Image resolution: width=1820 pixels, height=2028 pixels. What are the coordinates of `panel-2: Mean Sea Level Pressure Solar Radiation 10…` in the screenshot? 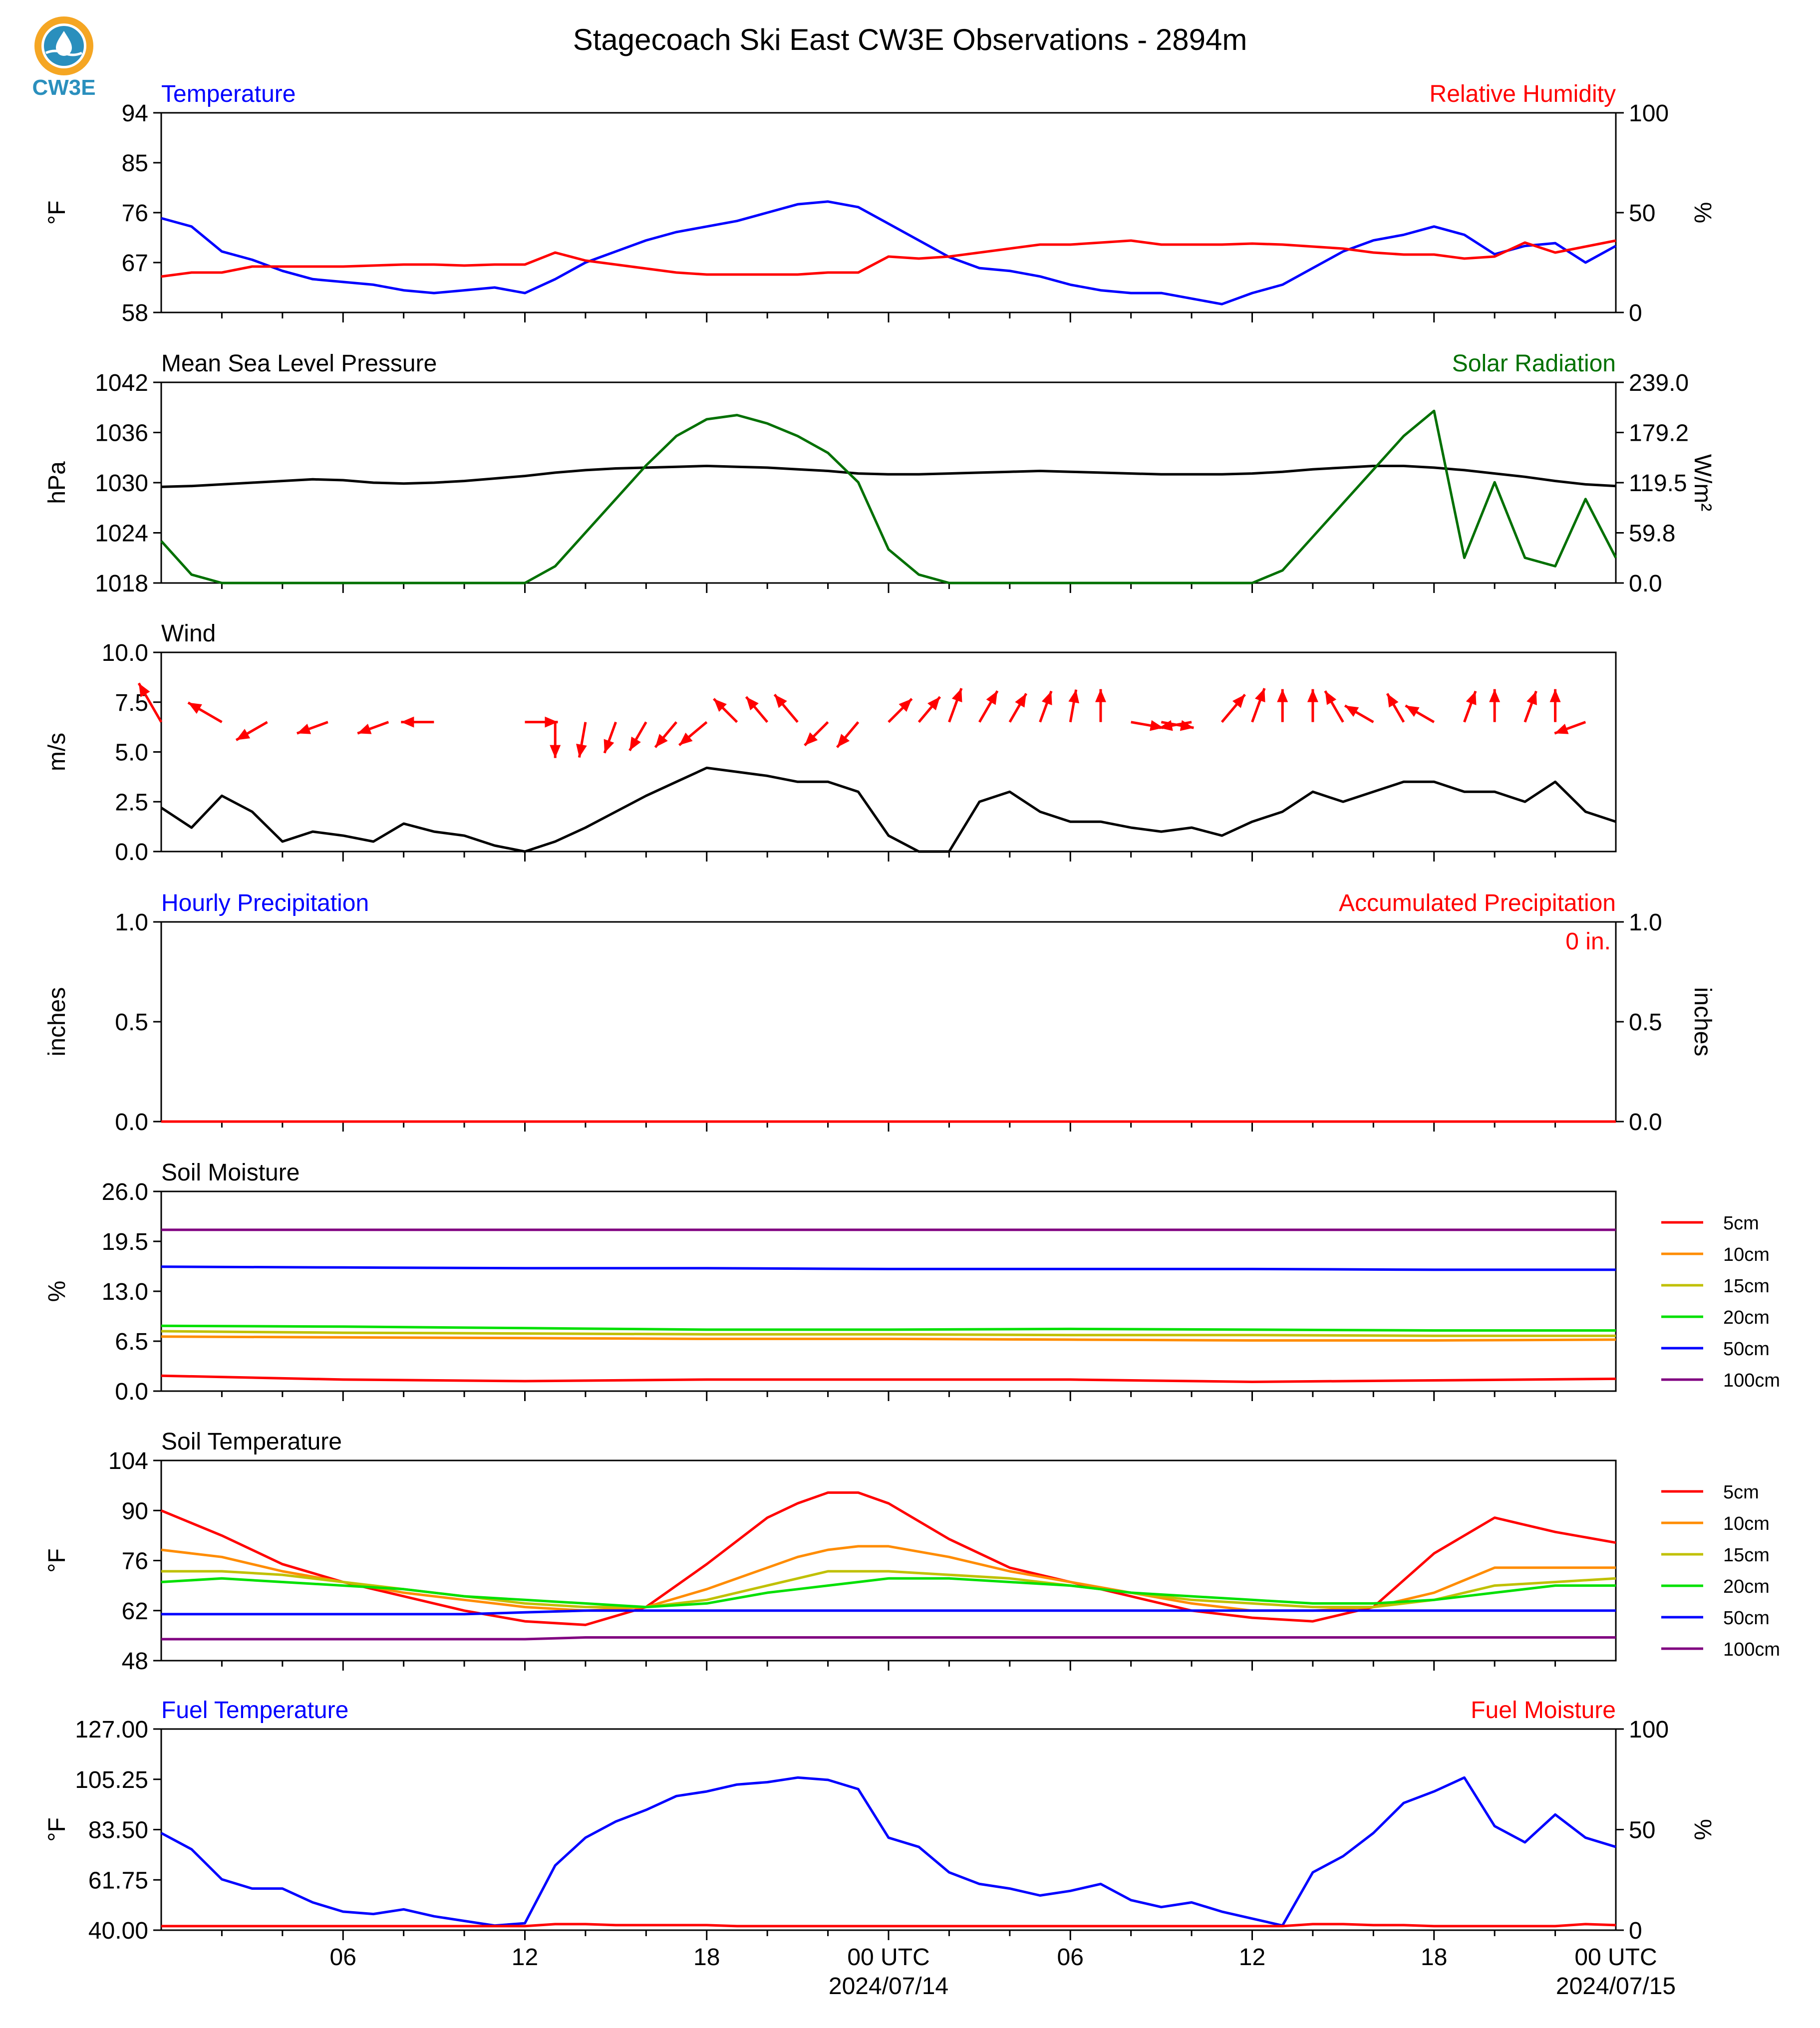 It's located at (880, 473).